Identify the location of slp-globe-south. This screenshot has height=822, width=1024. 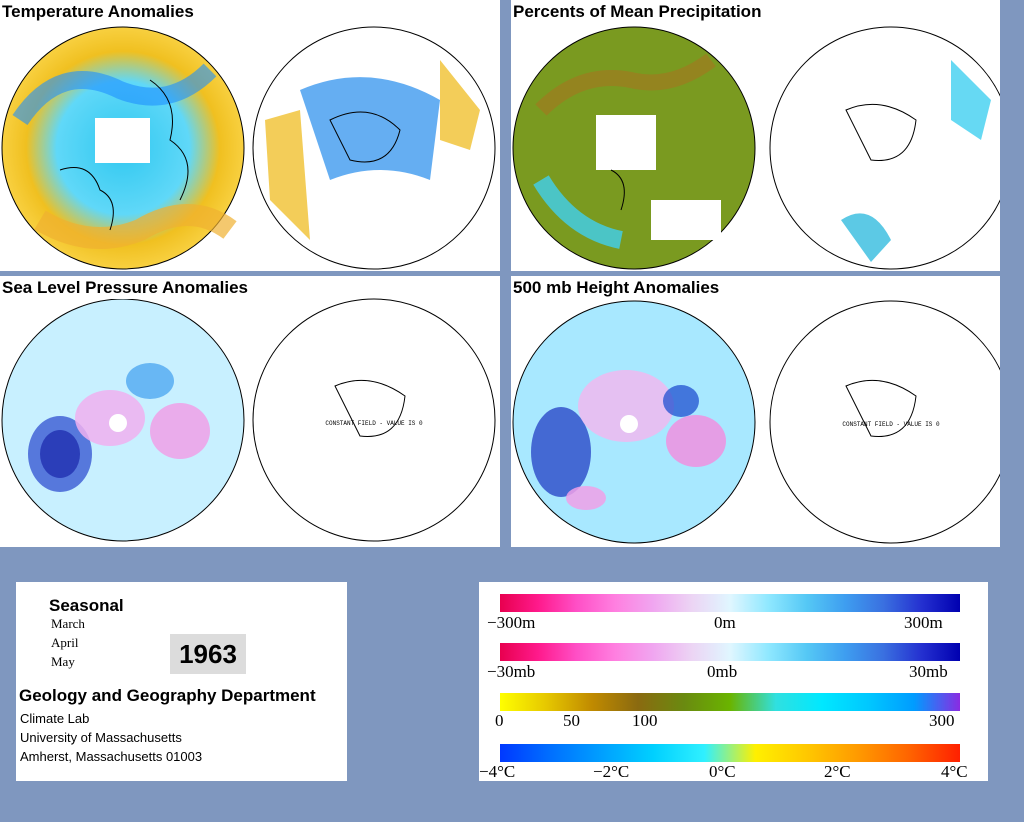
(374, 420).